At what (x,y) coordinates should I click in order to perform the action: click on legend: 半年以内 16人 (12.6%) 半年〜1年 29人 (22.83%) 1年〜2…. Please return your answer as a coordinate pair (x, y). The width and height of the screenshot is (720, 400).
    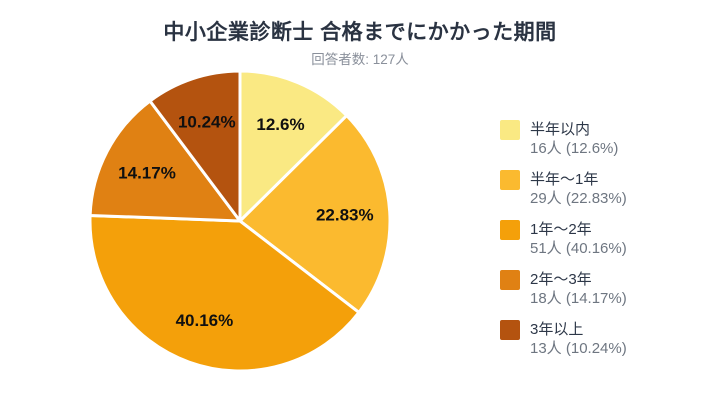
    Looking at the image, I should click on (563, 239).